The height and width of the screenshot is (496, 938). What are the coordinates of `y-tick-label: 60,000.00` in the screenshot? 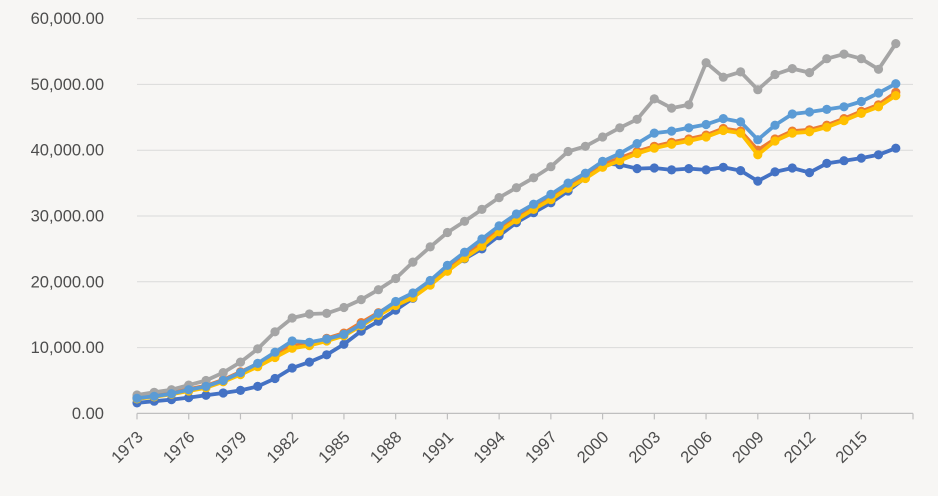 It's located at (67, 19).